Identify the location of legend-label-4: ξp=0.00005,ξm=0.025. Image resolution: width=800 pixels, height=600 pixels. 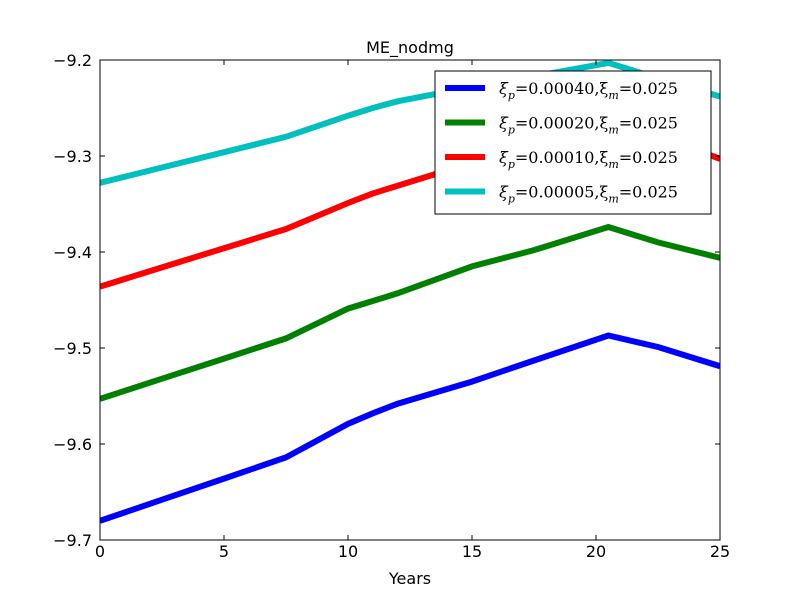
(588, 194).